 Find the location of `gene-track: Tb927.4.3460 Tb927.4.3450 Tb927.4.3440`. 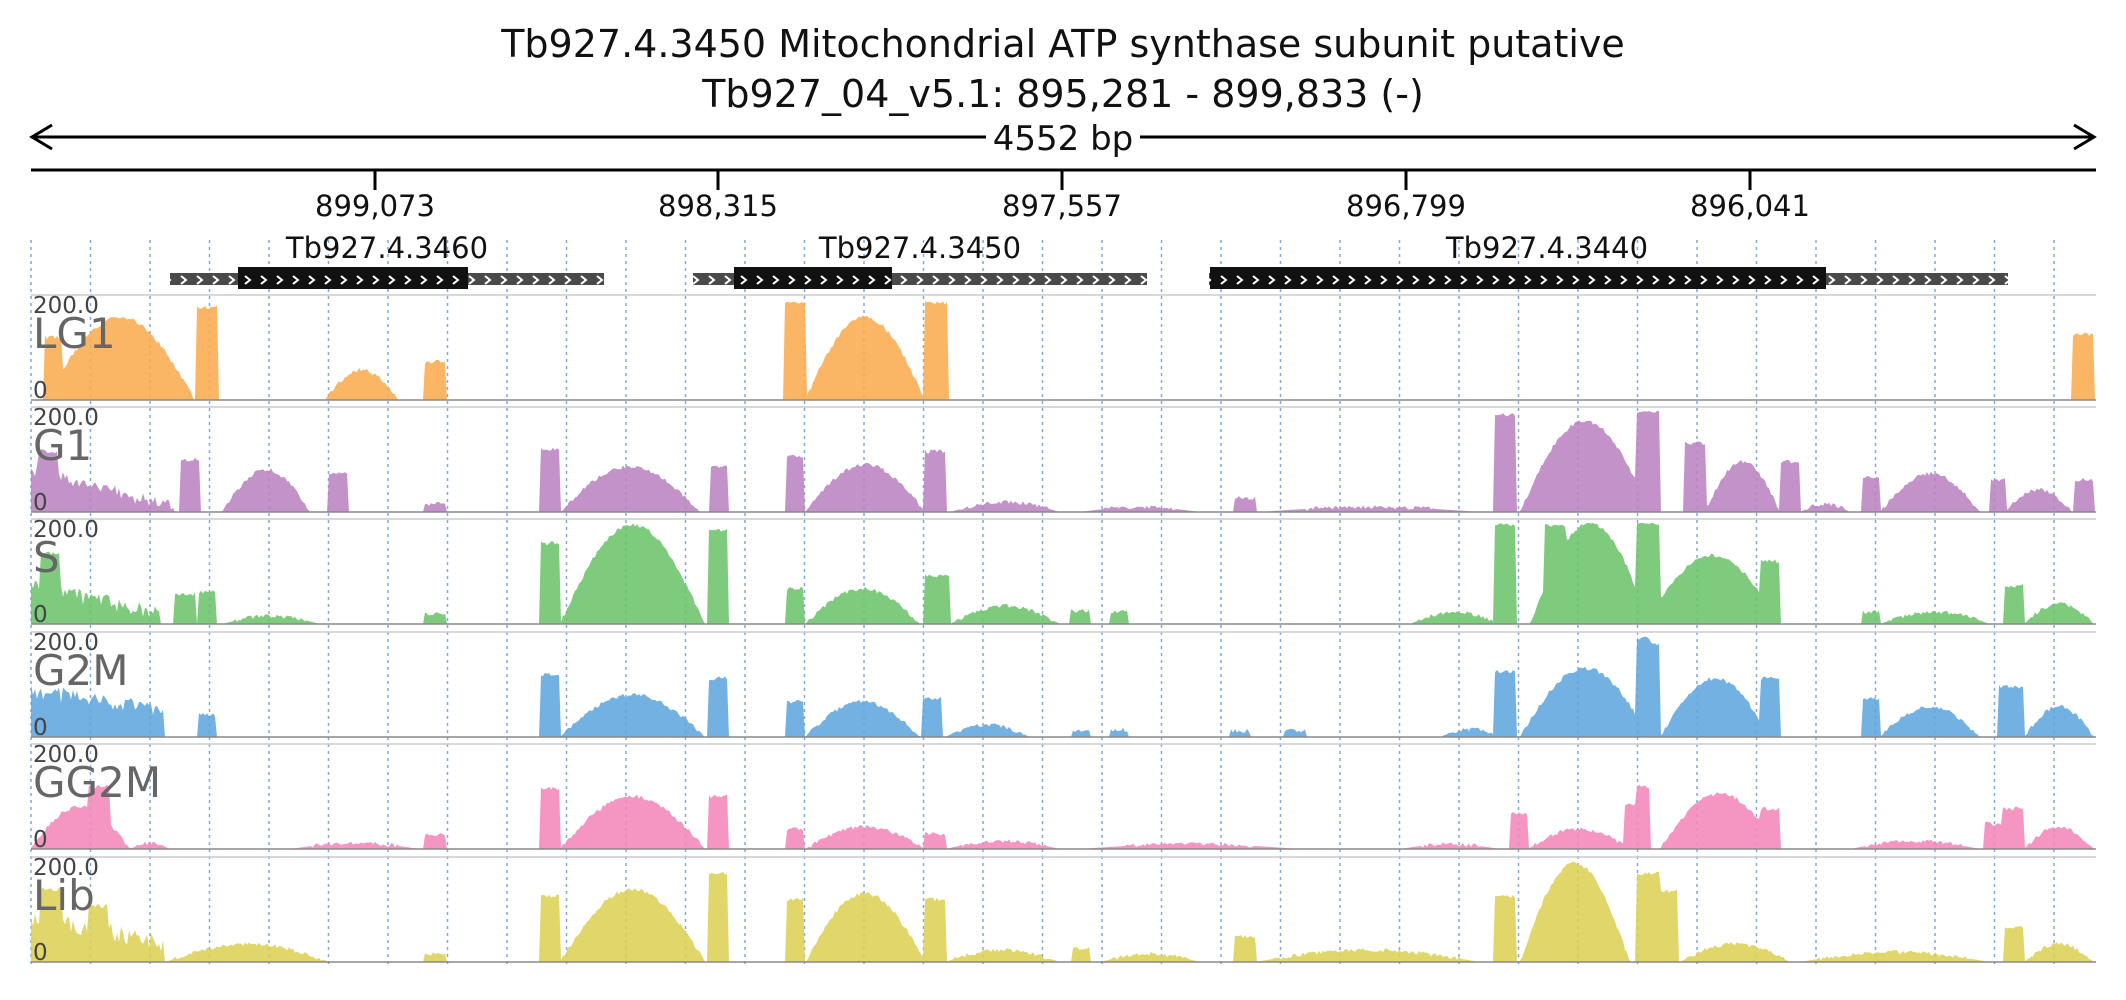

gene-track: Tb927.4.3460 Tb927.4.3450 Tb927.4.3440 is located at coordinates (1089, 260).